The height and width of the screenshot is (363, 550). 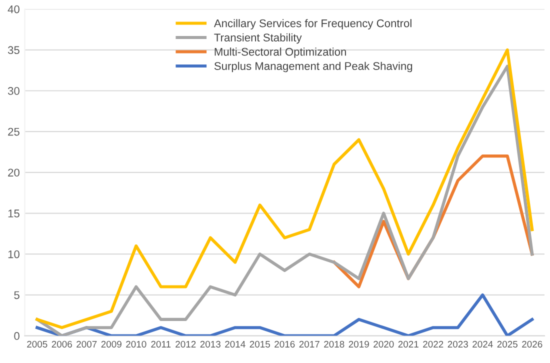 I want to click on y-tick-label: 0, so click(x=17, y=336).